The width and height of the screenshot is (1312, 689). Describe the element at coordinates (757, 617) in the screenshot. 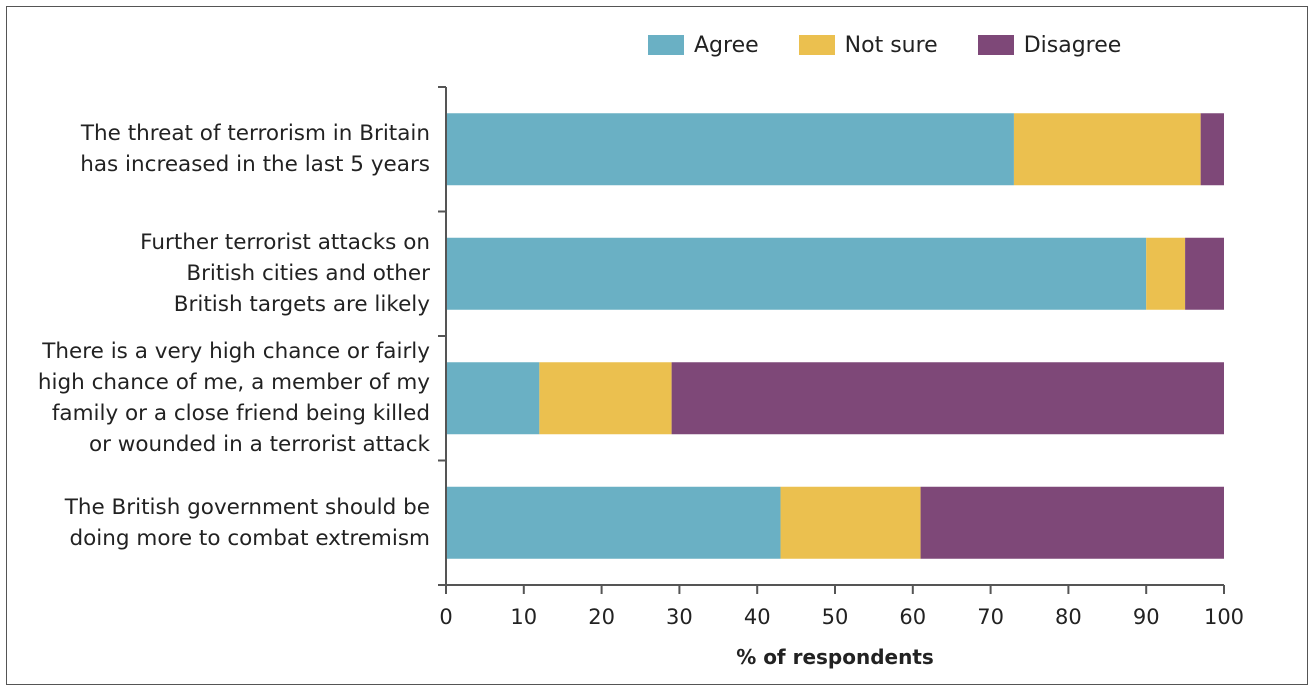

I see `x-tick-label: 40` at that location.